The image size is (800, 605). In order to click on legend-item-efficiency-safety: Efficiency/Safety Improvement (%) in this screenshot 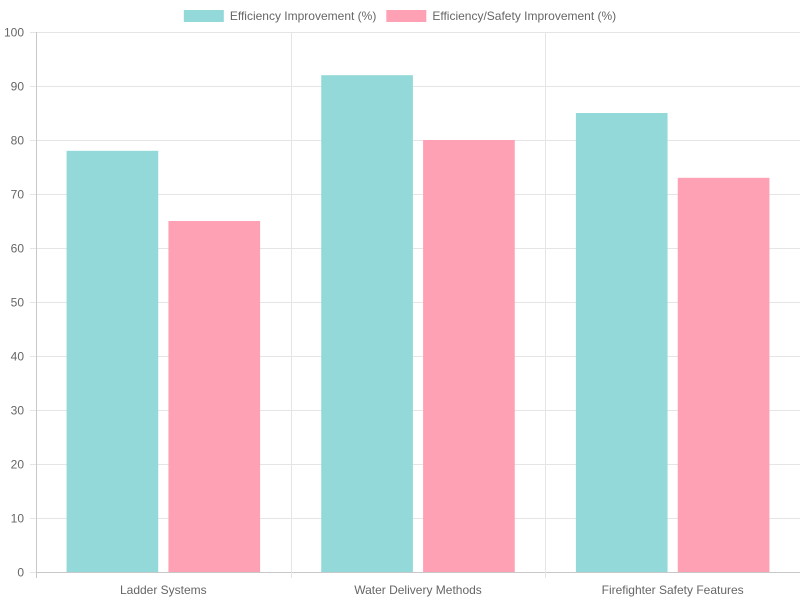, I will do `click(501, 16)`.